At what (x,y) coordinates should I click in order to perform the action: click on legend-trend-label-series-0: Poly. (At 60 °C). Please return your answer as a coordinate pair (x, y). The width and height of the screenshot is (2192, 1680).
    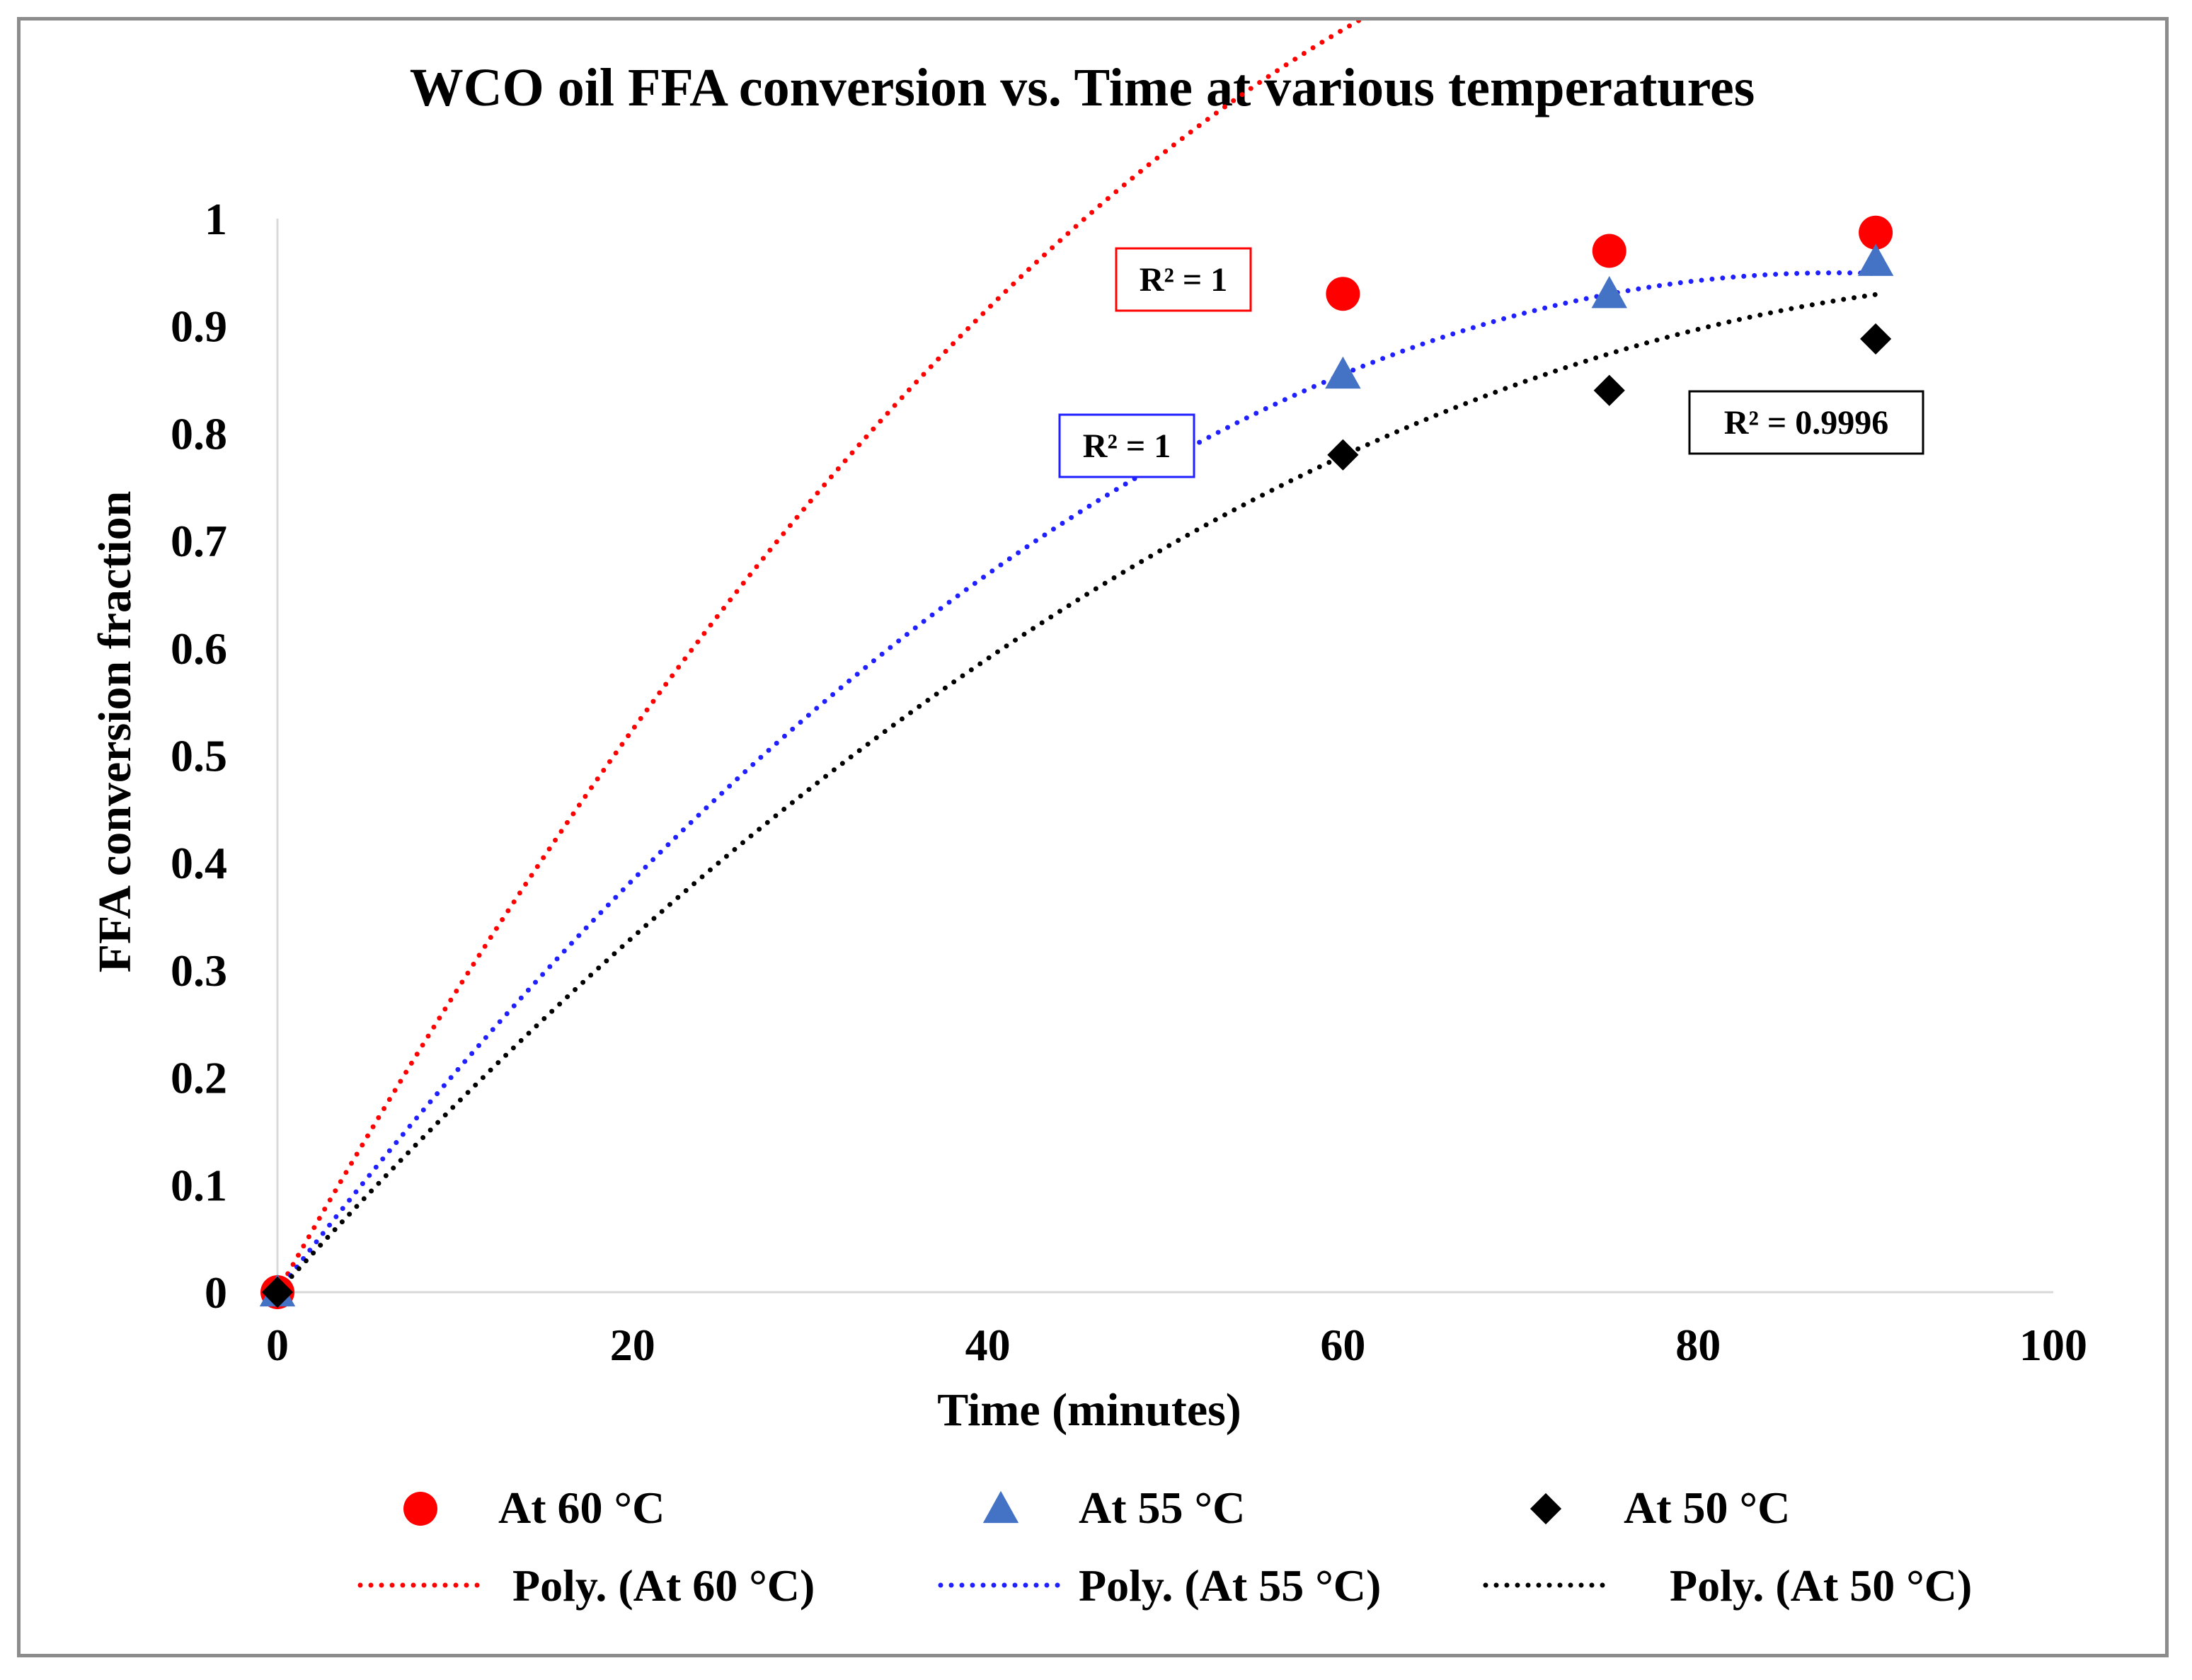
    Looking at the image, I should click on (663, 1585).